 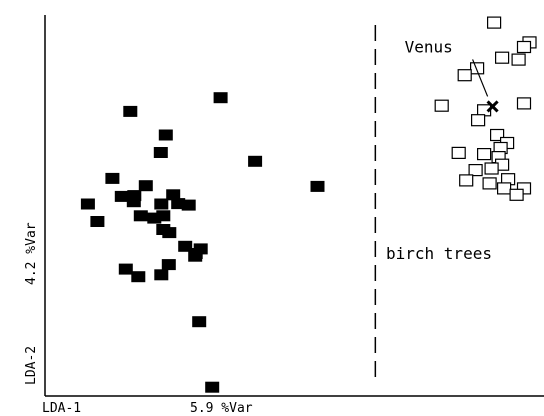 I want to click on annotations: Venus, so click(x=452, y=75).